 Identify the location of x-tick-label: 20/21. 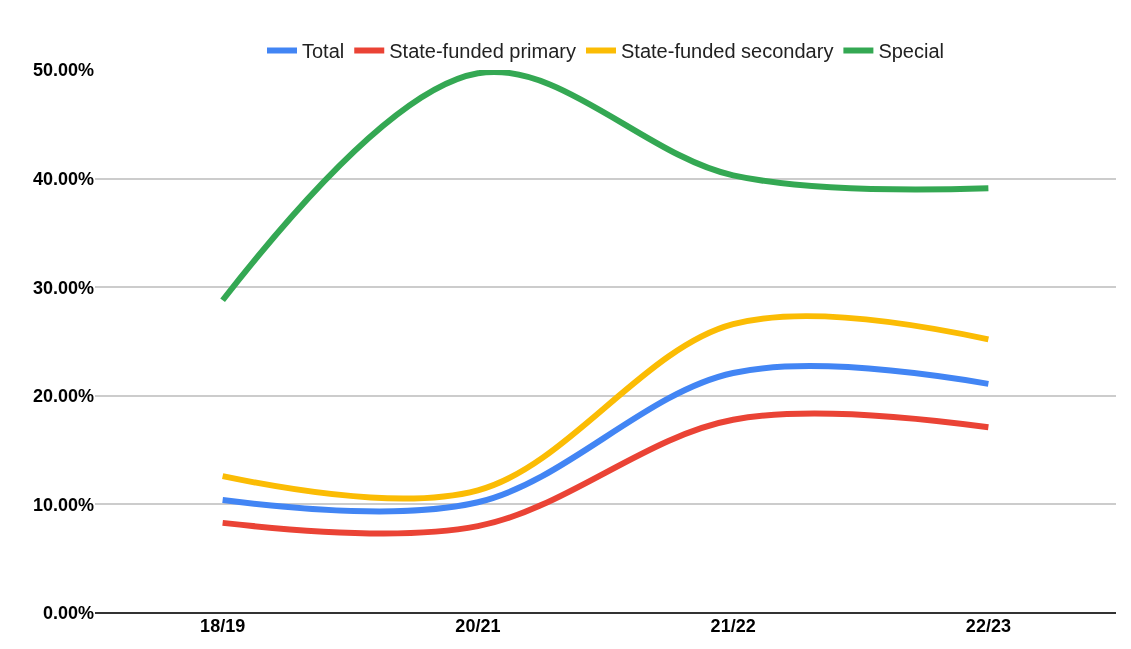
(478, 626).